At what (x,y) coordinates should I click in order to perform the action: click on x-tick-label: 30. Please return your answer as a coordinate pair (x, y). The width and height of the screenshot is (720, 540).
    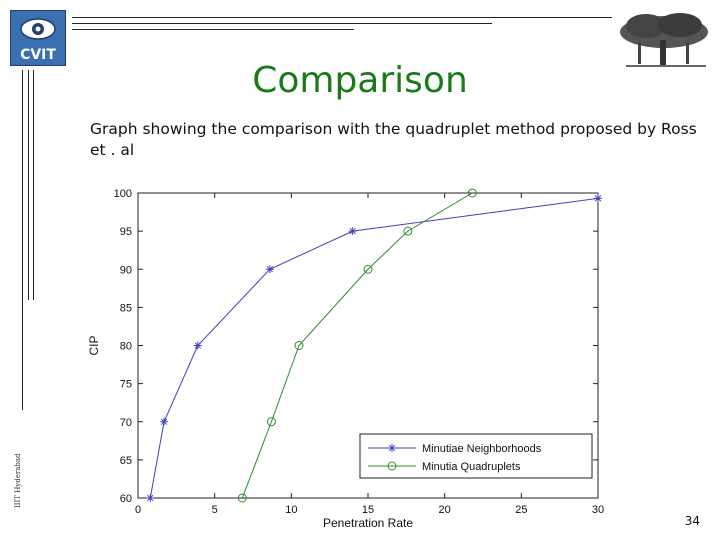
    Looking at the image, I should click on (598, 510).